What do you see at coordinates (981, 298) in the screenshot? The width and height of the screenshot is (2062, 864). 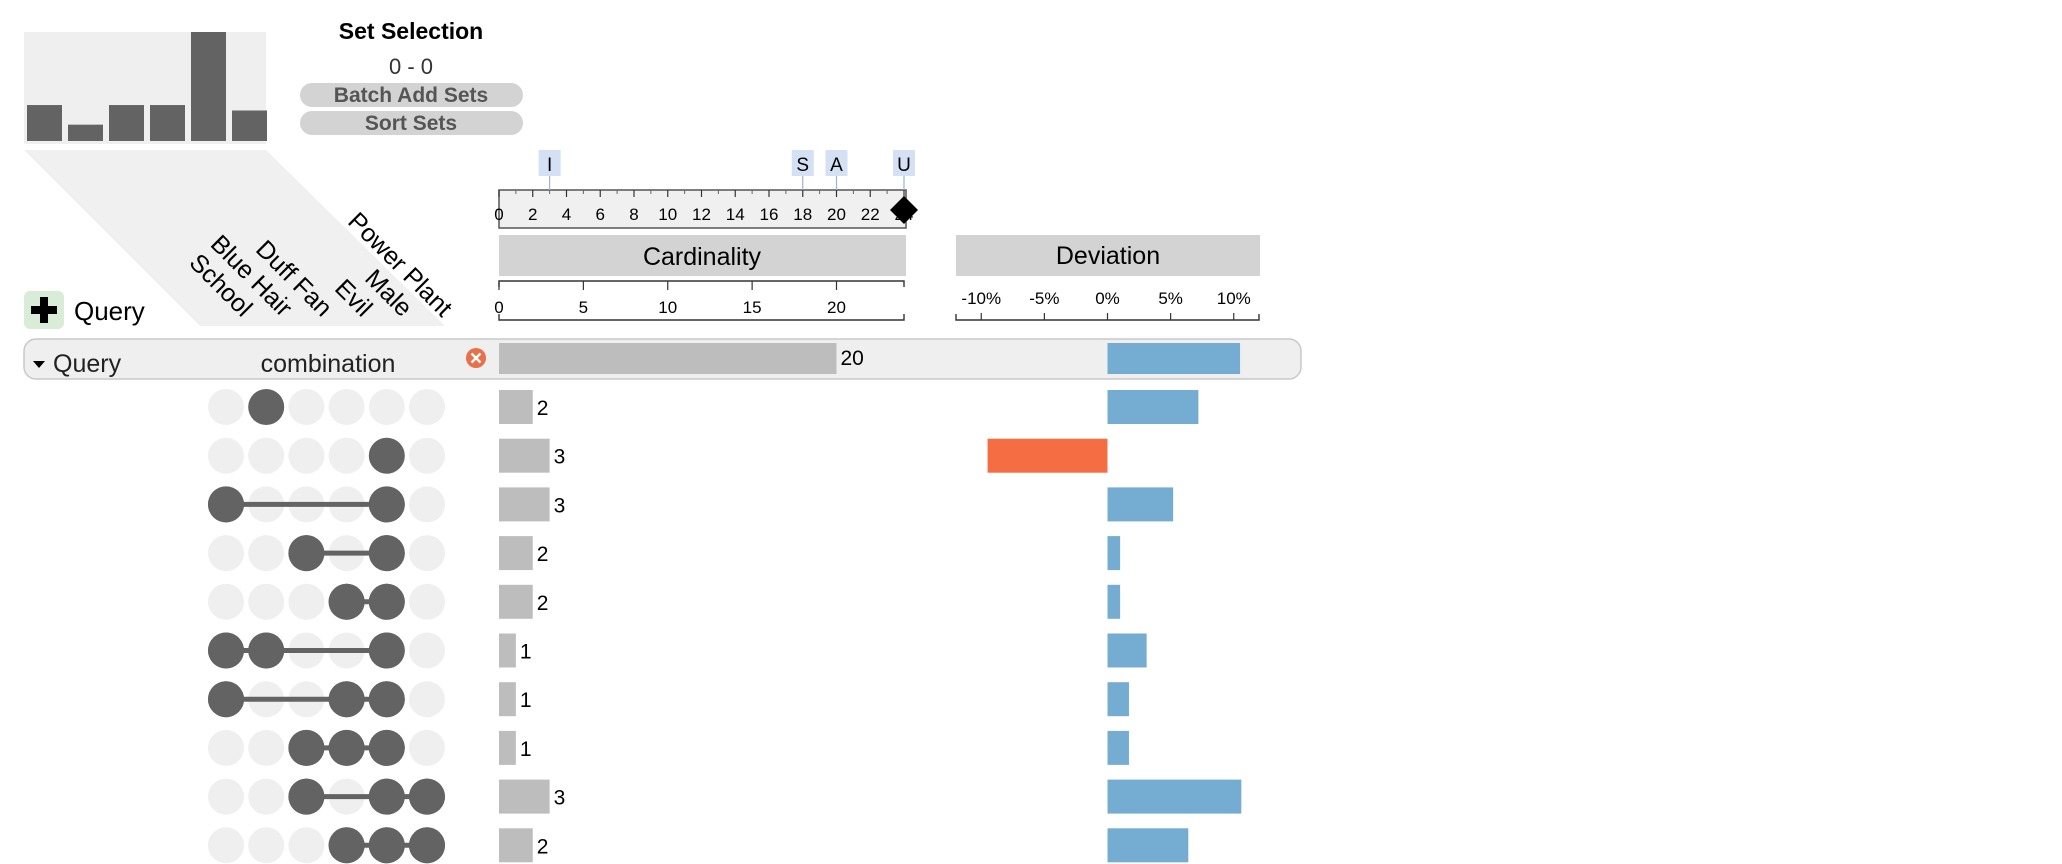 I see `deviation-tick-label: -10%` at bounding box center [981, 298].